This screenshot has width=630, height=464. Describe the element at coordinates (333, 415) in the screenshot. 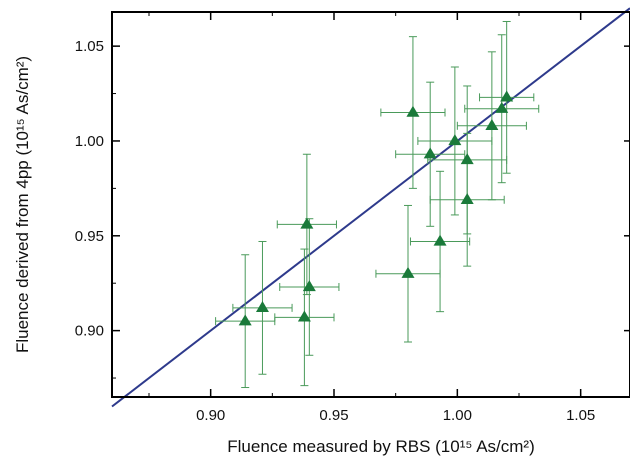

I see `x-tick-label: 0.95` at that location.